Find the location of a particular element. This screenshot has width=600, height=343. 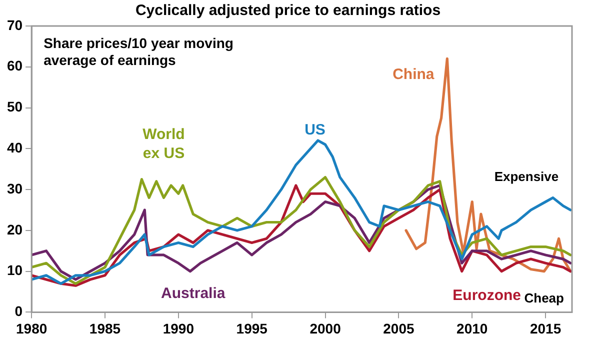

x-tick-label: 2005 is located at coordinates (398, 328).